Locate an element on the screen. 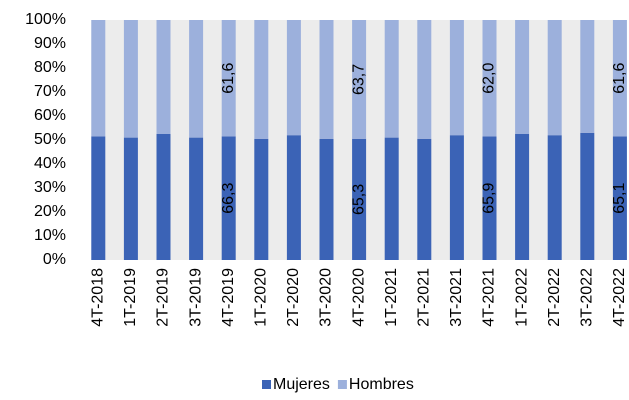 The height and width of the screenshot is (400, 629). bar-annotation: 65,3 is located at coordinates (358, 199).